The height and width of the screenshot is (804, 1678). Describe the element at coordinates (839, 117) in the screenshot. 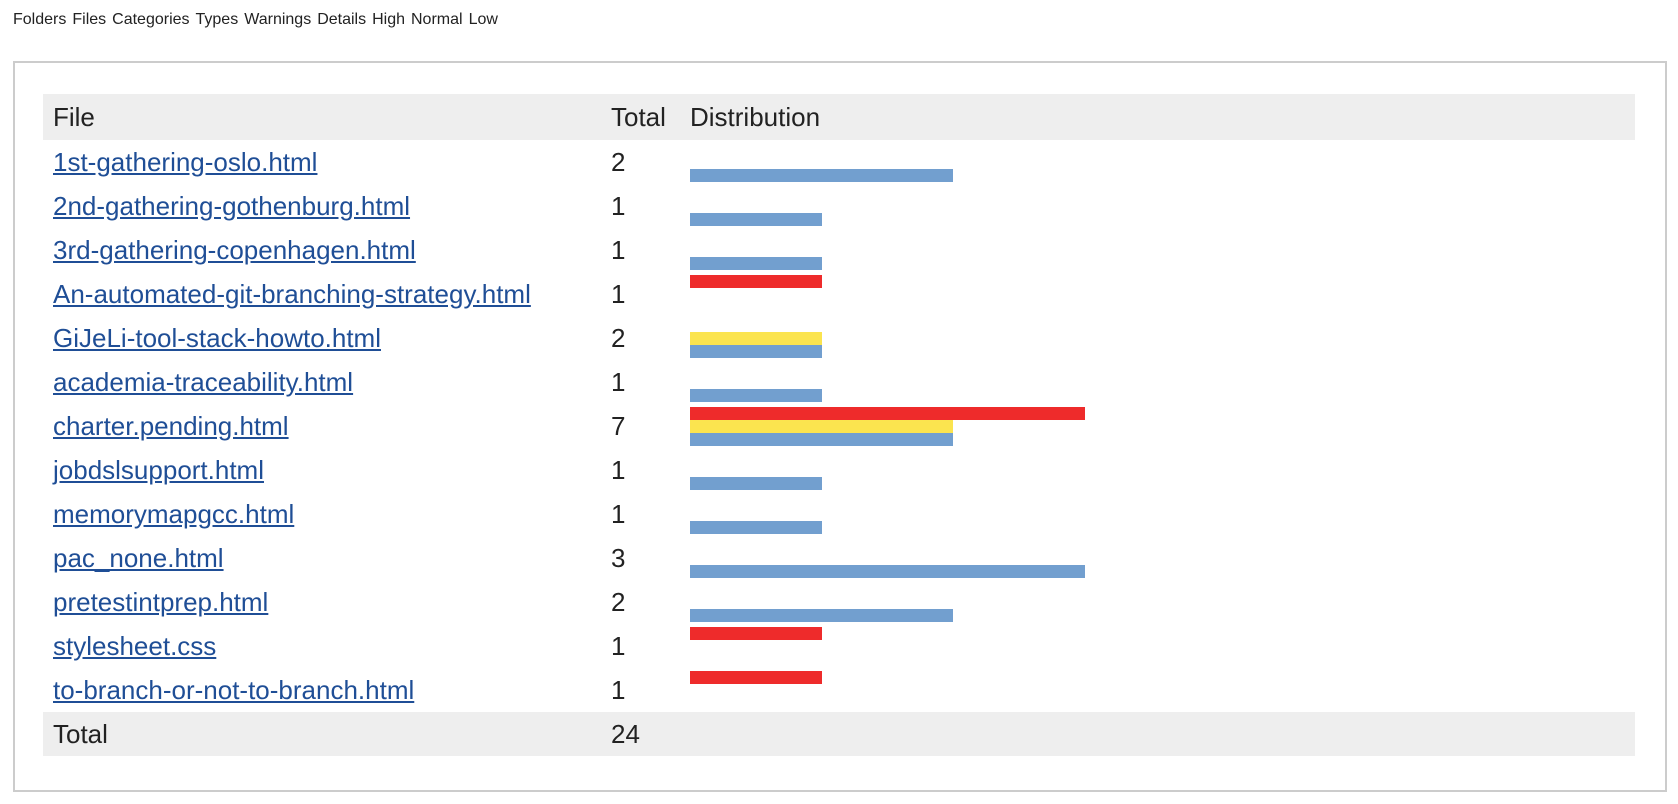

I see `header-row: File Total Distribution` at that location.